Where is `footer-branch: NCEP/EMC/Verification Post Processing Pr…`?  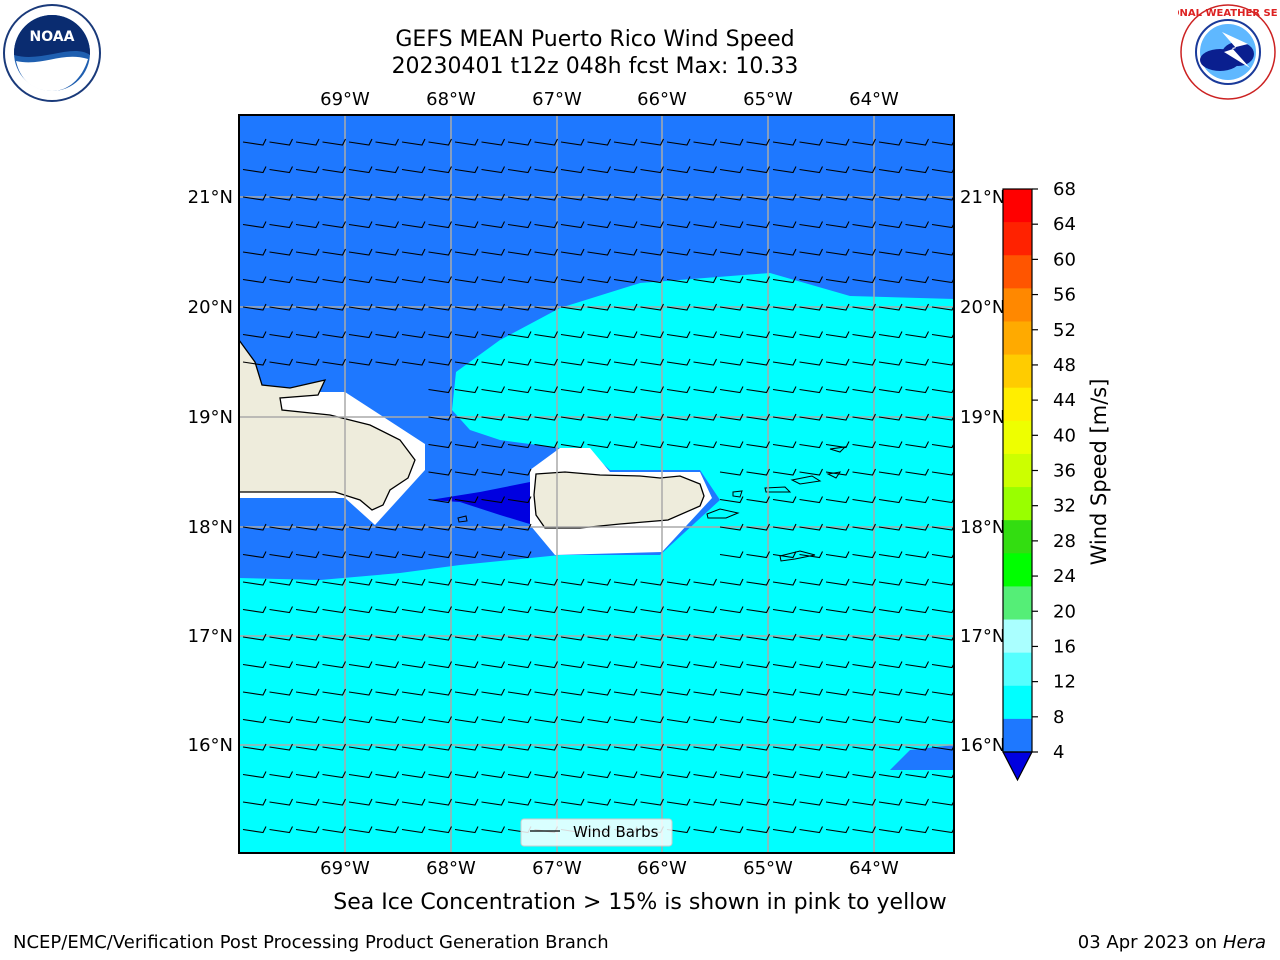
footer-branch: NCEP/EMC/Verification Post Processing Pr… is located at coordinates (311, 942).